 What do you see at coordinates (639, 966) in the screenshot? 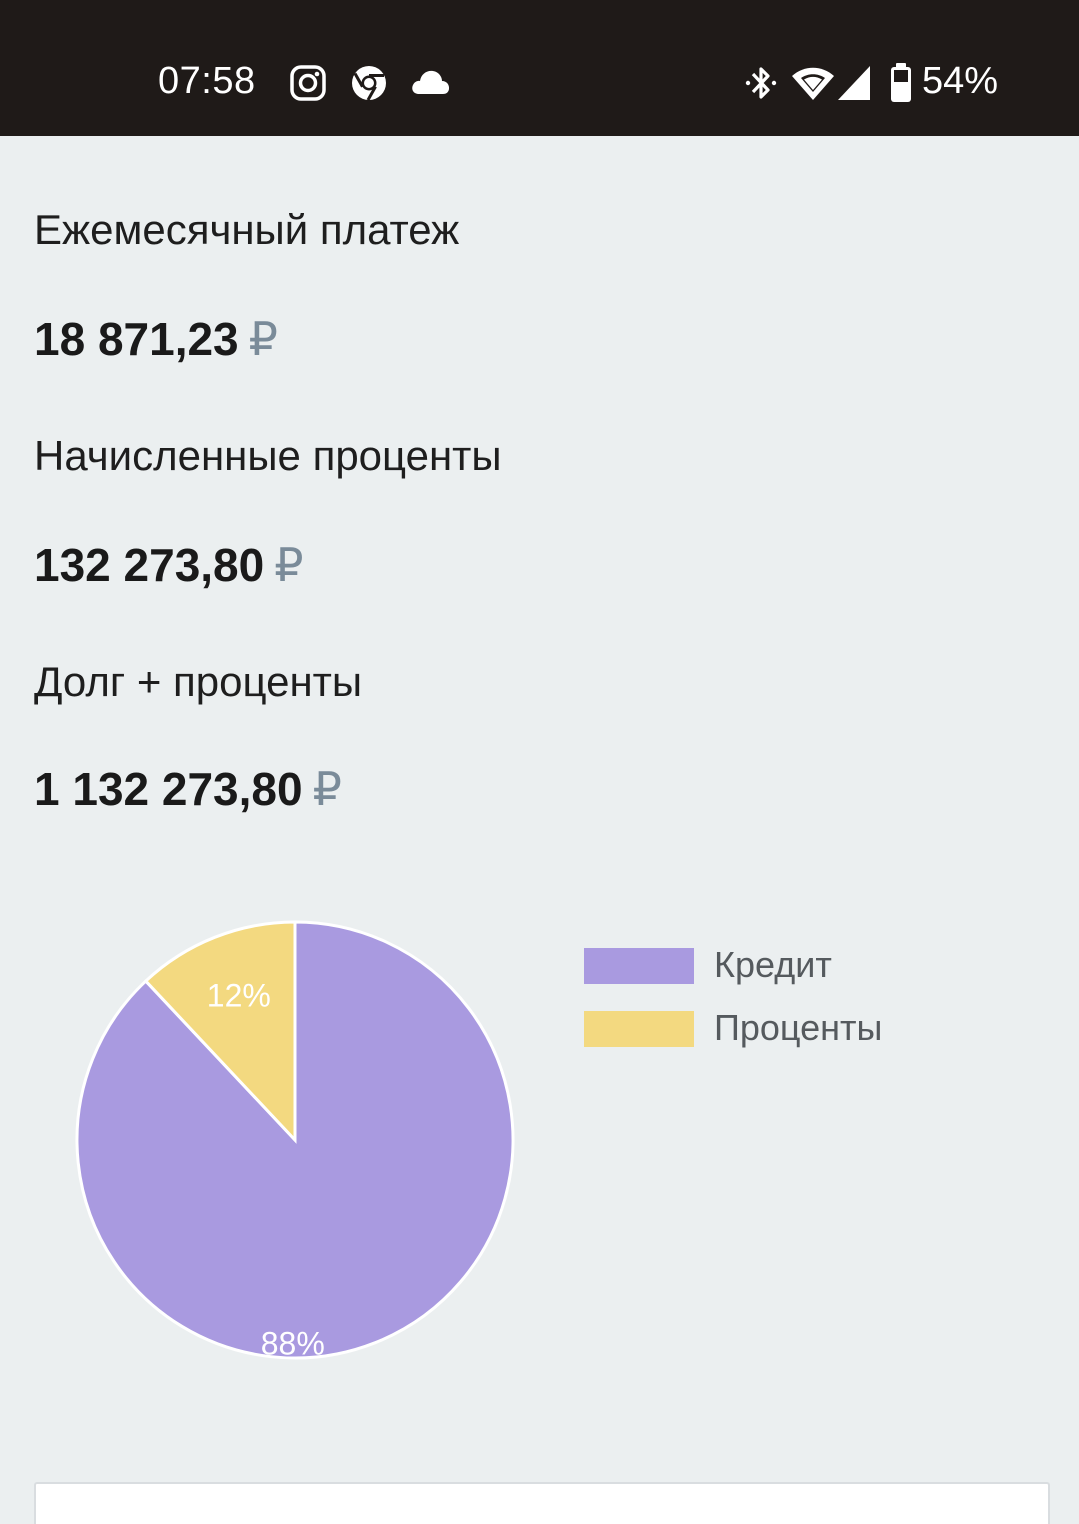
I see `legend-swatch-credit` at bounding box center [639, 966].